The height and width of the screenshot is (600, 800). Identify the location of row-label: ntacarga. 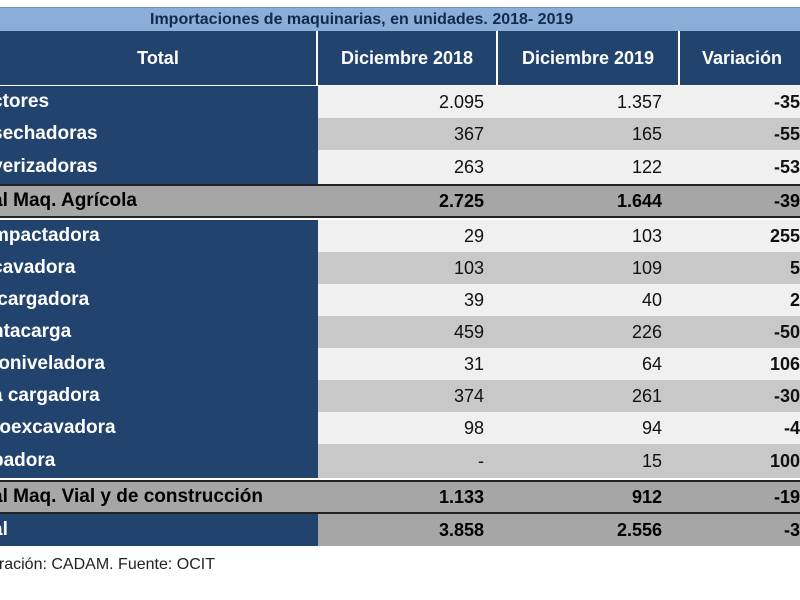
(159, 332).